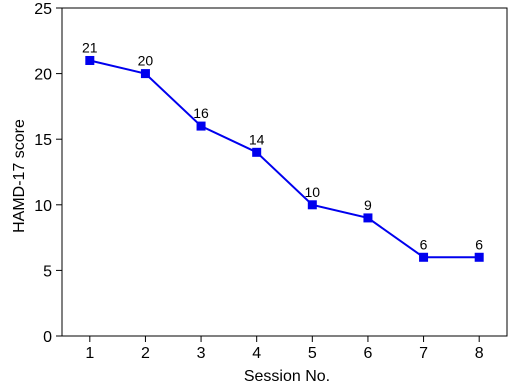 The width and height of the screenshot is (508, 385). What do you see at coordinates (43, 9) in the screenshot?
I see `y-tick-label: 25` at bounding box center [43, 9].